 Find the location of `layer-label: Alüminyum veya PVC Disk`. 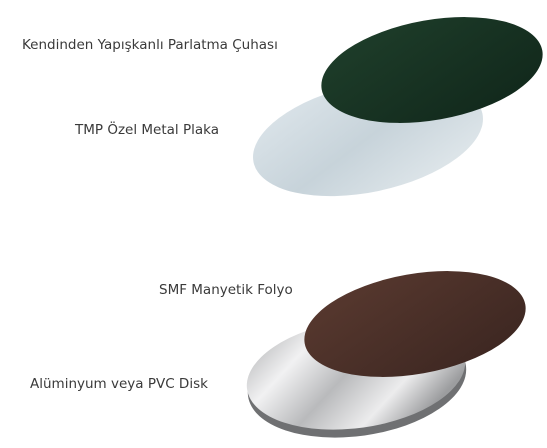

layer-label: Alüminyum veya PVC Disk is located at coordinates (119, 384).